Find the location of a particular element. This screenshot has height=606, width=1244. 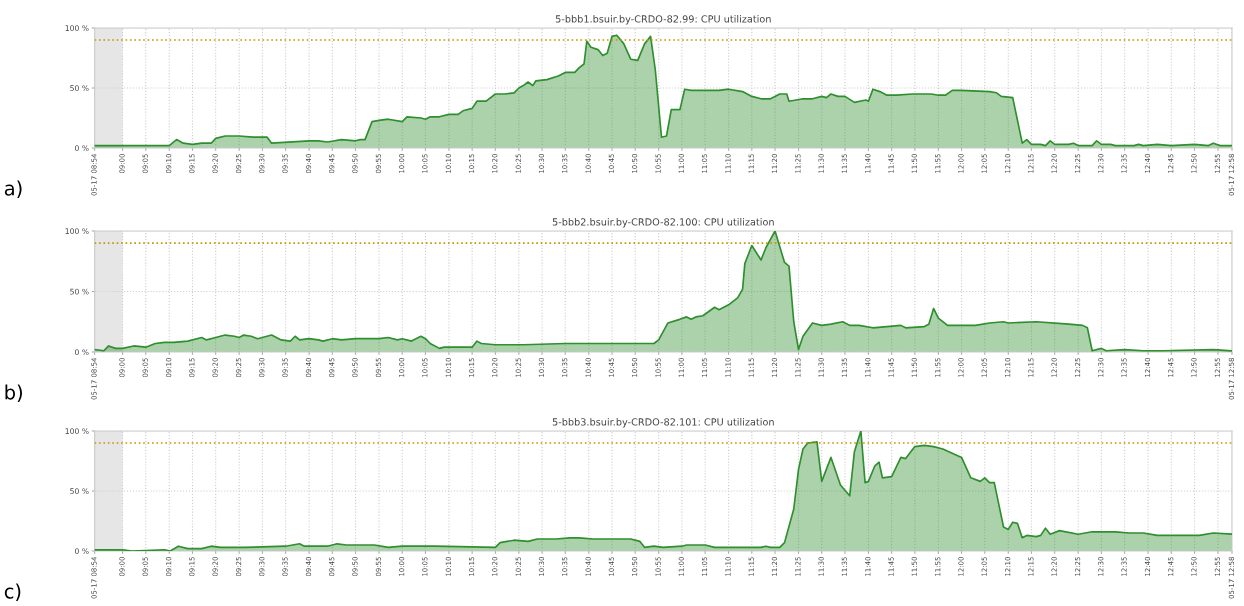

text: b) is located at coordinates (13, 393).